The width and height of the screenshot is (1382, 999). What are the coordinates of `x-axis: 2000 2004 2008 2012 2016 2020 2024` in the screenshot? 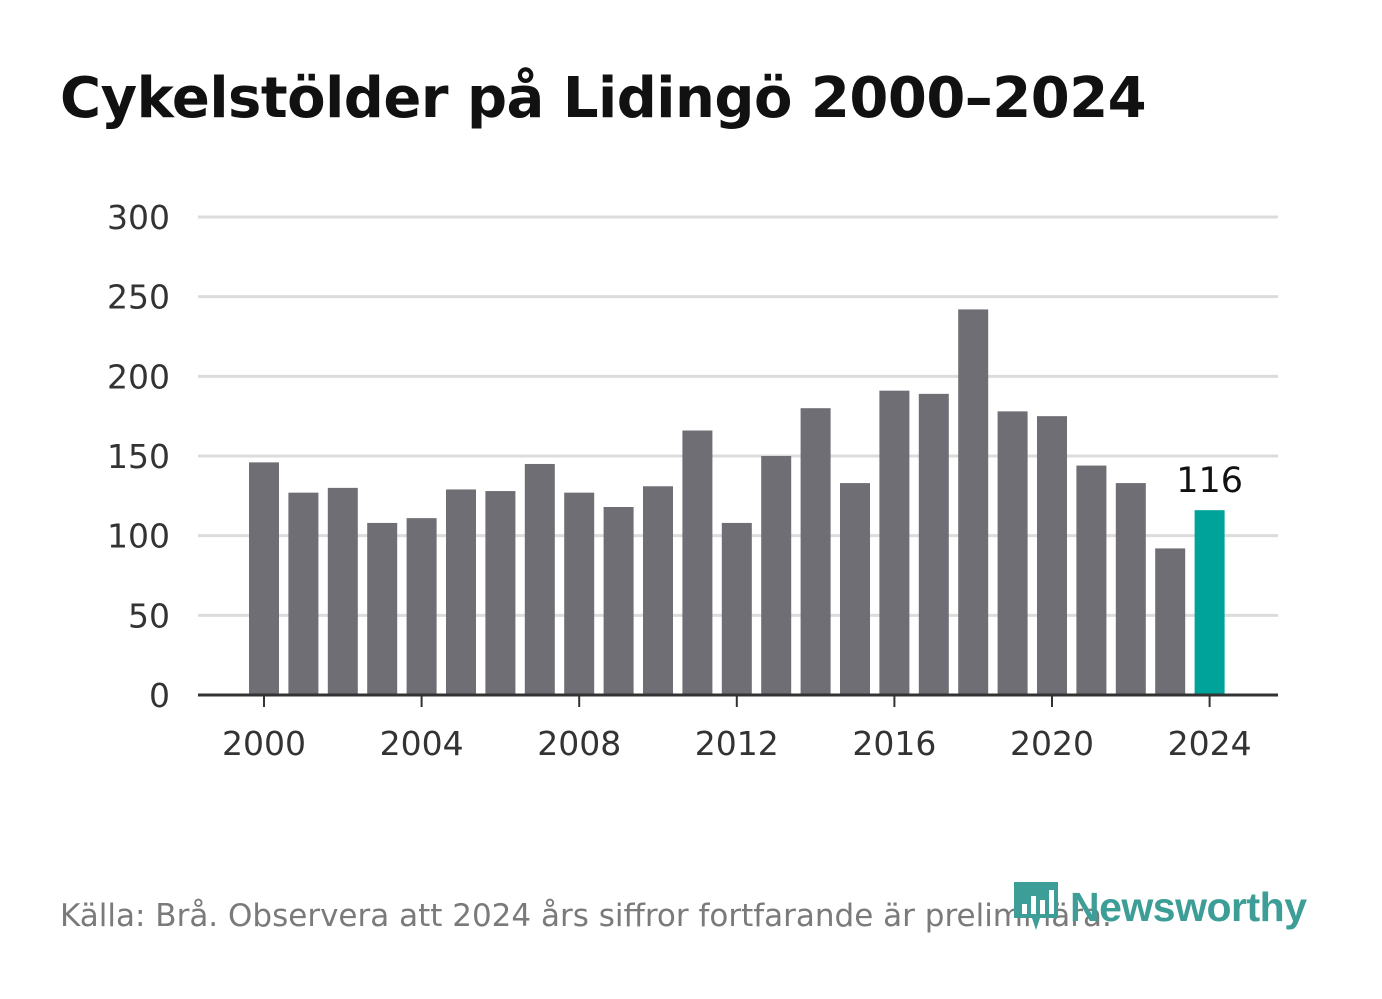 It's located at (738, 728).